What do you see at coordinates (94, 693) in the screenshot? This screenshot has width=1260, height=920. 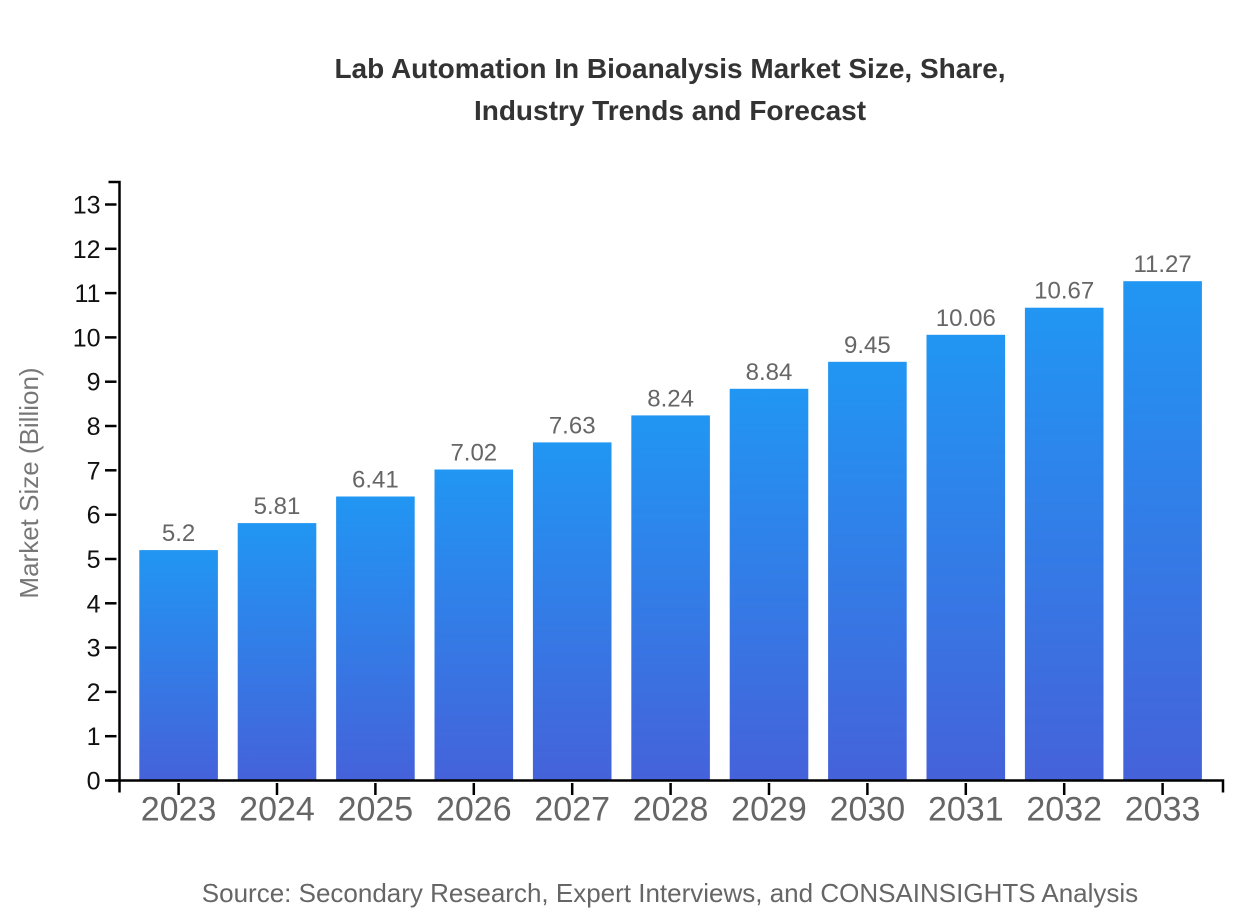 I see `y-tick-label-2: 2` at bounding box center [94, 693].